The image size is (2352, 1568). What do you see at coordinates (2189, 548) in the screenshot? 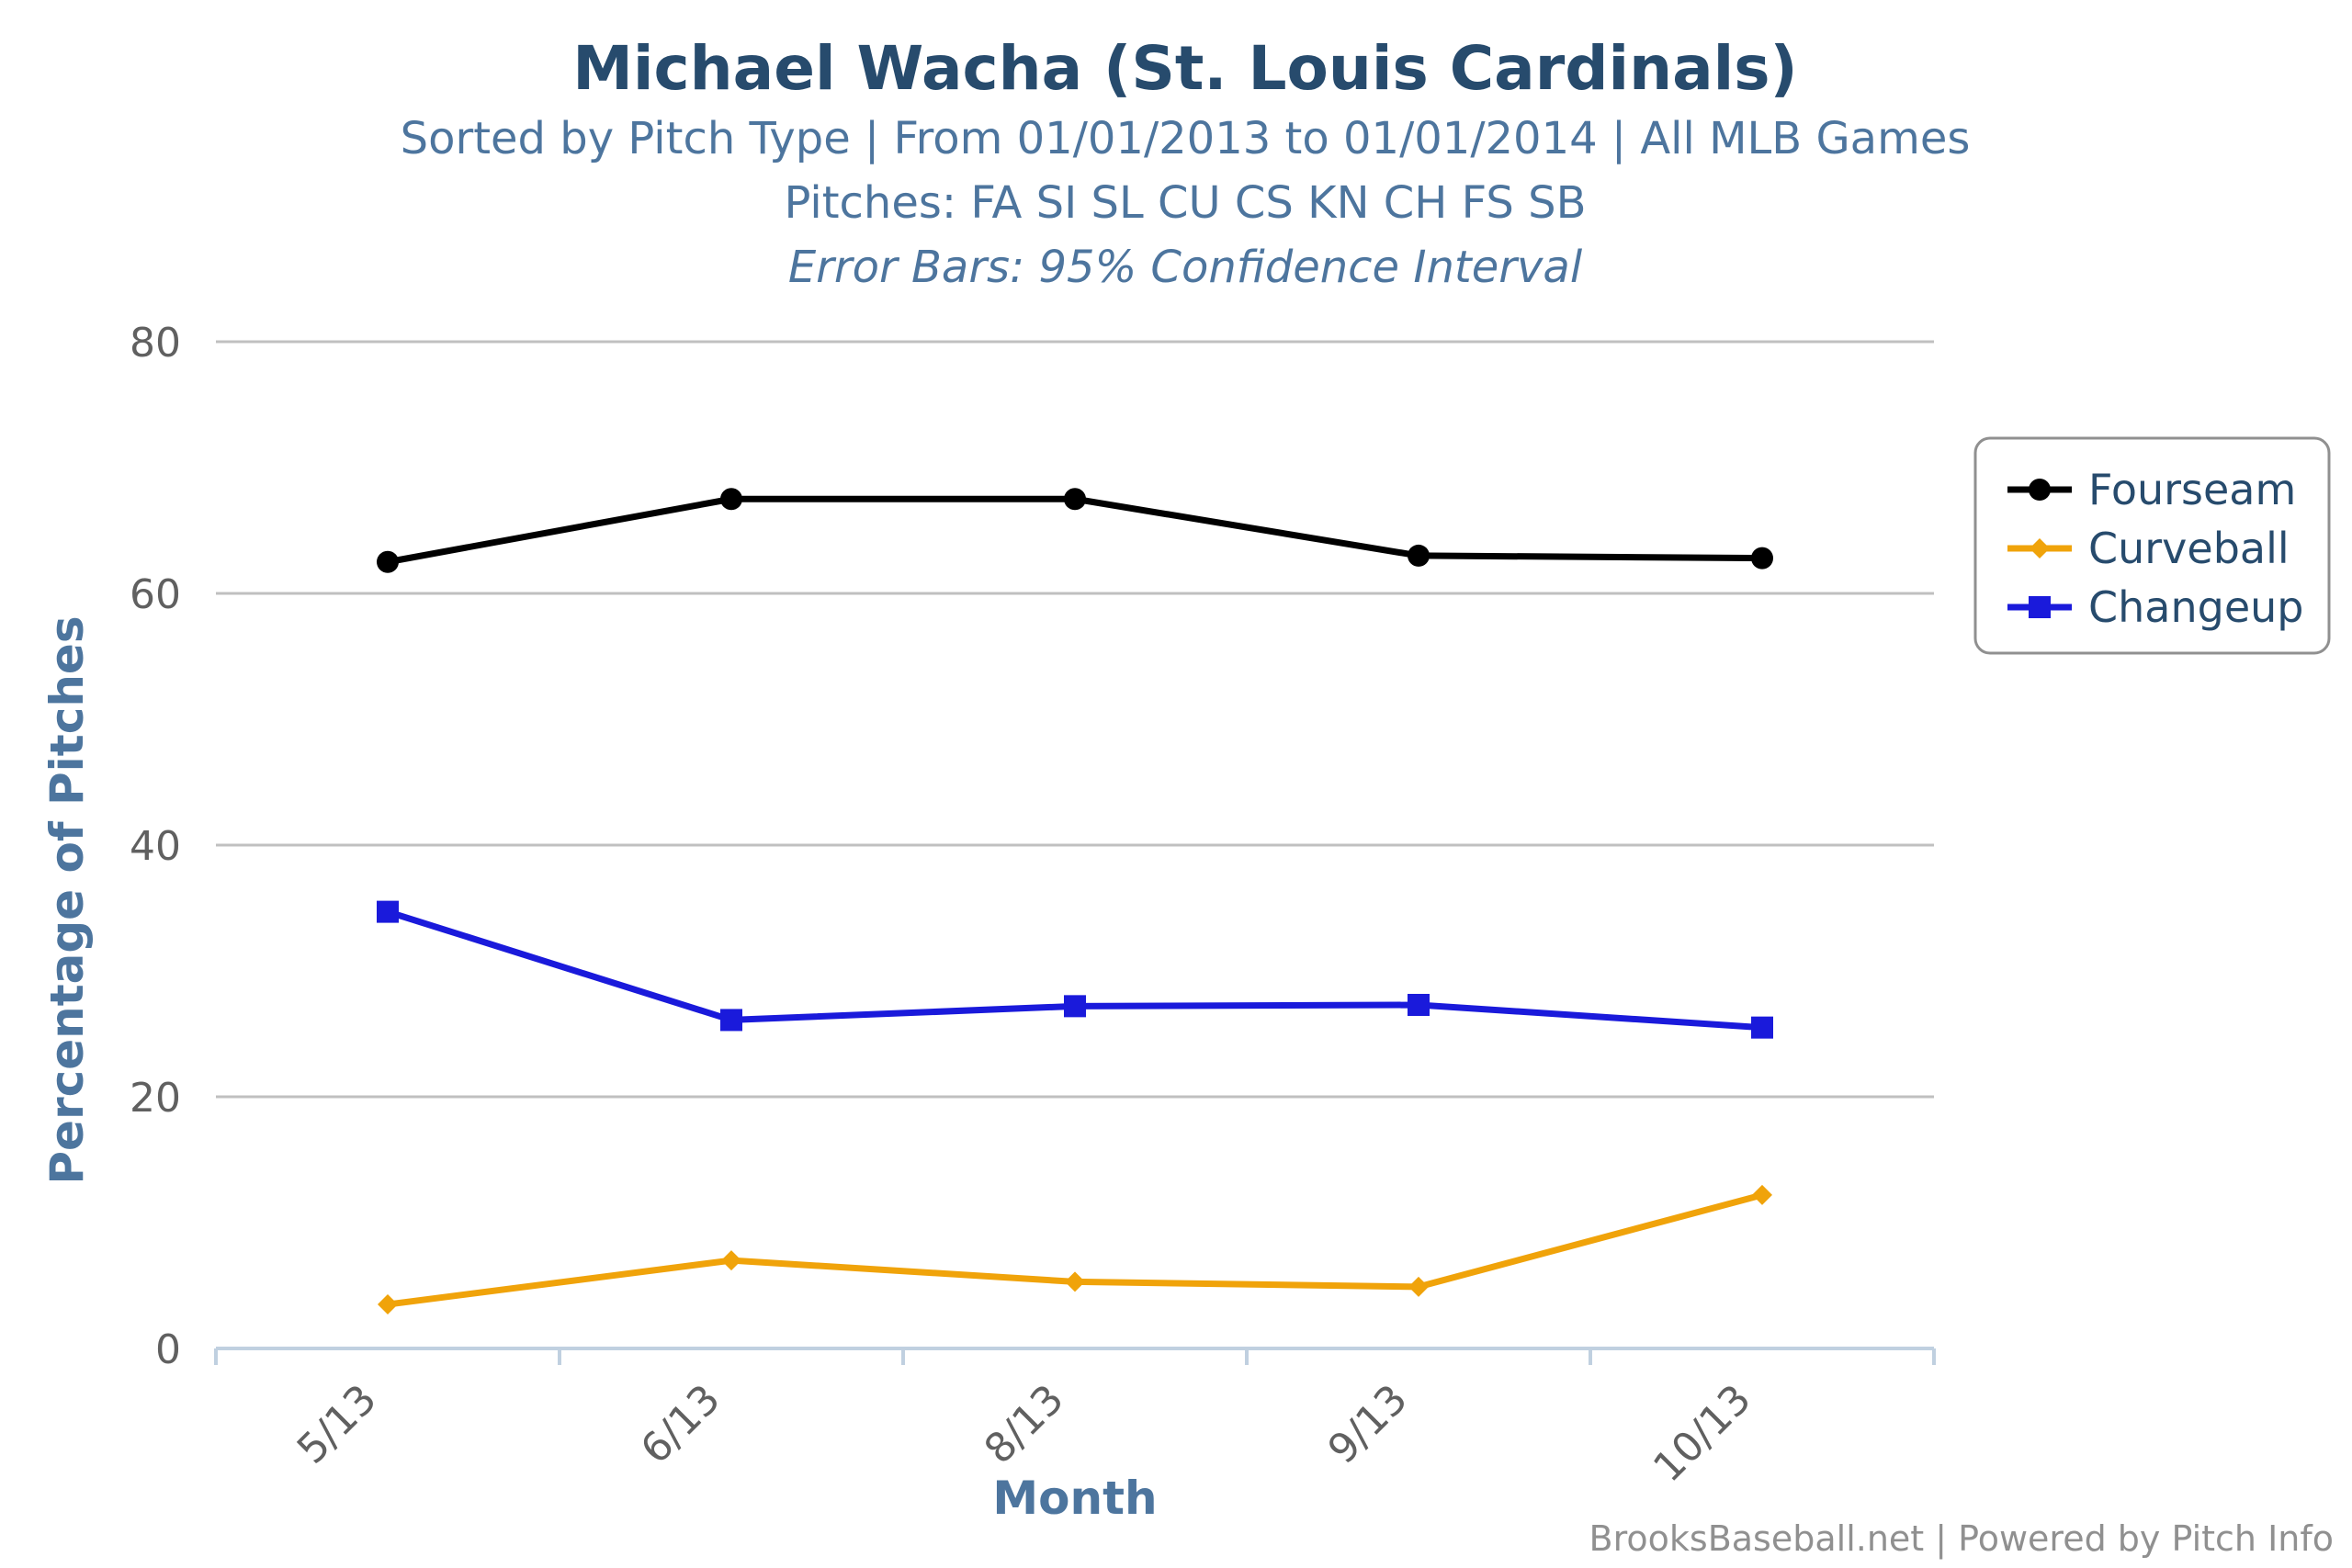
I see `legend-label: Curveball` at bounding box center [2189, 548].